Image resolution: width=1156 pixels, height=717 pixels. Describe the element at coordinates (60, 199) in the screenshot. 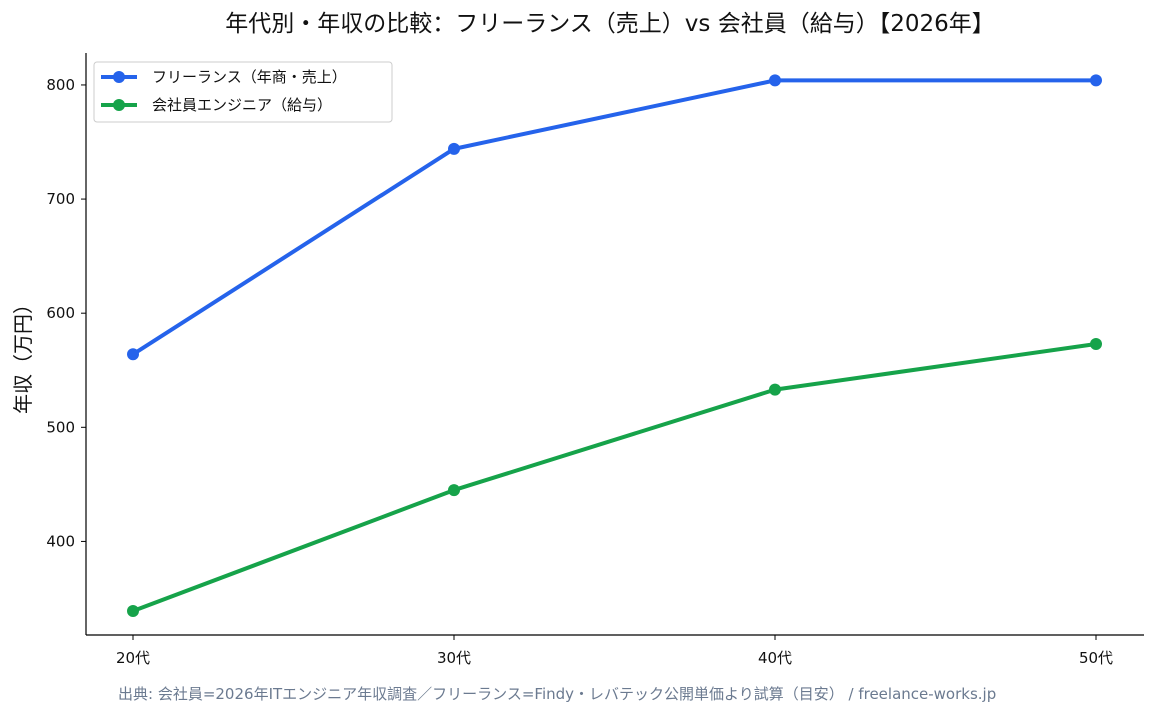

I see `y-tick-label: 700` at that location.